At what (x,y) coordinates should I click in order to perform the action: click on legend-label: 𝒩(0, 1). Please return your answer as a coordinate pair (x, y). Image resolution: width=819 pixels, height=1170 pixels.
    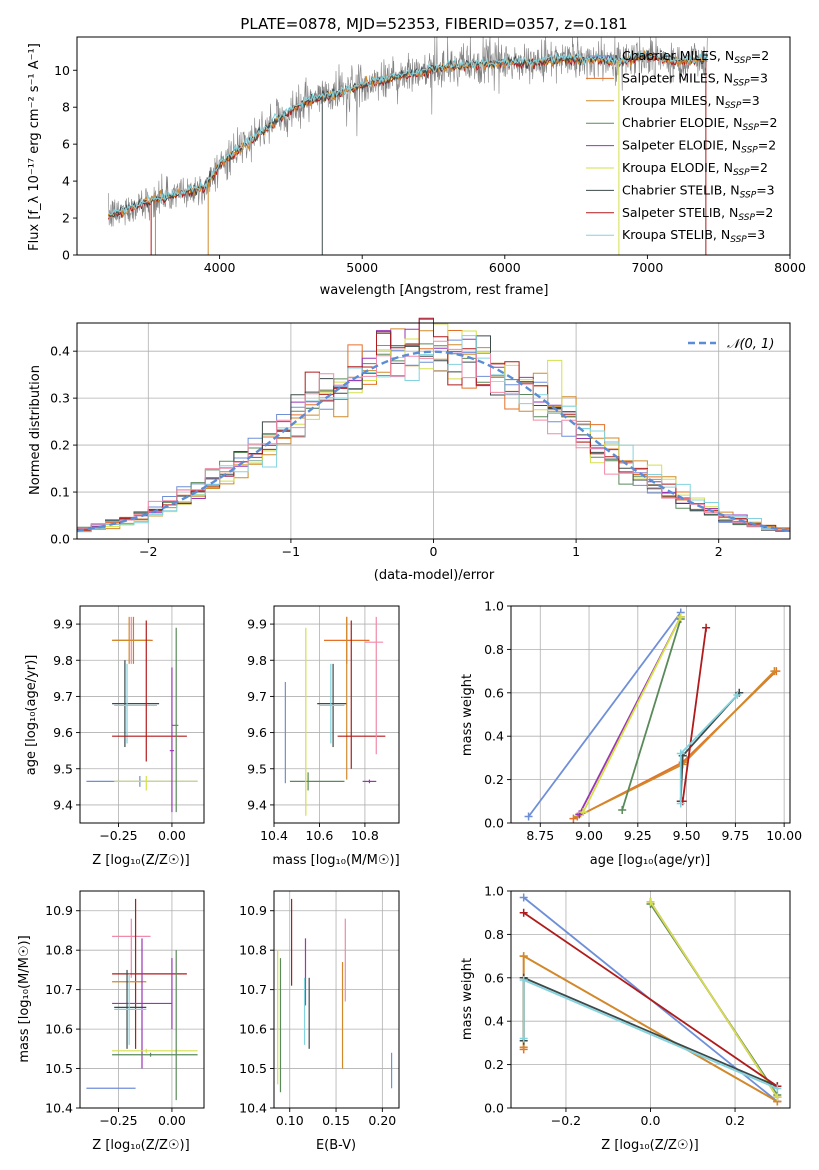
    Looking at the image, I should click on (750, 344).